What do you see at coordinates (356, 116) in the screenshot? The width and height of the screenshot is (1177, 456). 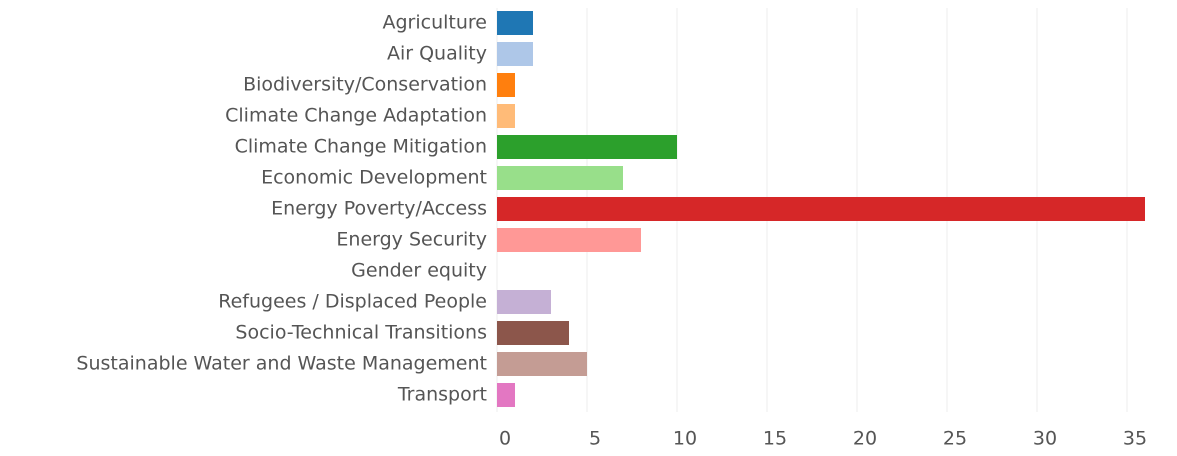 I see `y-tick-label: Climate Change Adaptation` at bounding box center [356, 116].